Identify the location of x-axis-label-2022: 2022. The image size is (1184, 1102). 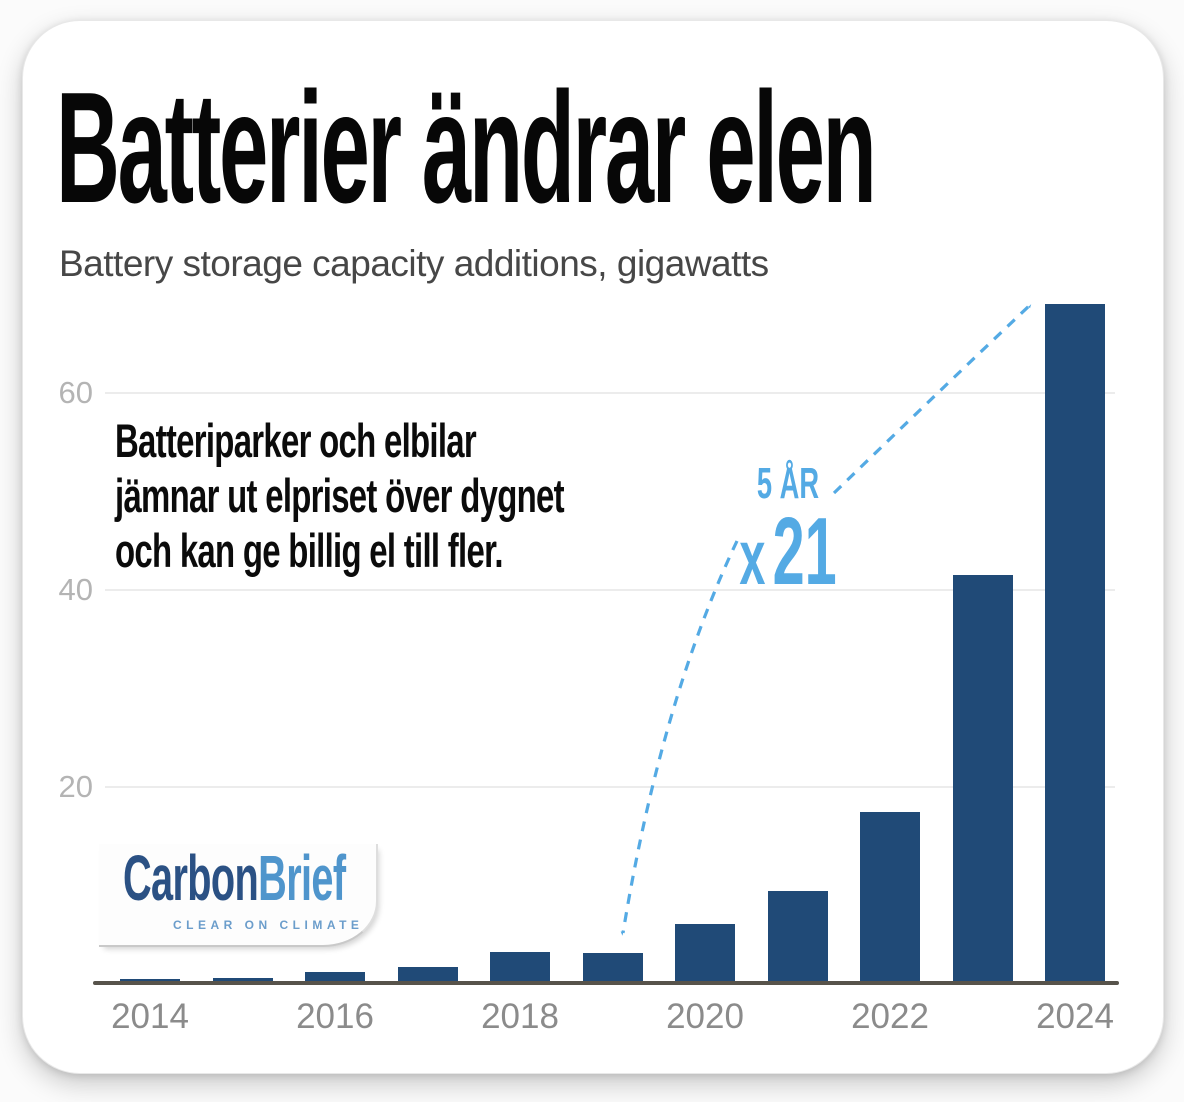
(890, 1016).